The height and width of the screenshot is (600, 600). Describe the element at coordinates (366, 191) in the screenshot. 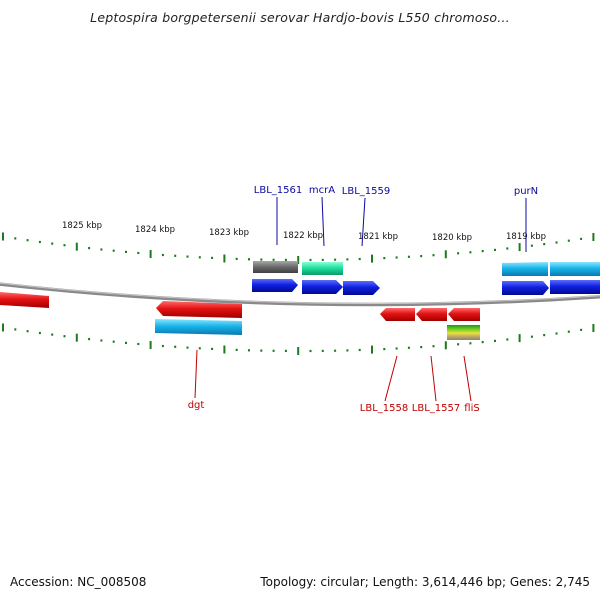

I see `gene-label-lbl-1559: LBL_1559` at that location.